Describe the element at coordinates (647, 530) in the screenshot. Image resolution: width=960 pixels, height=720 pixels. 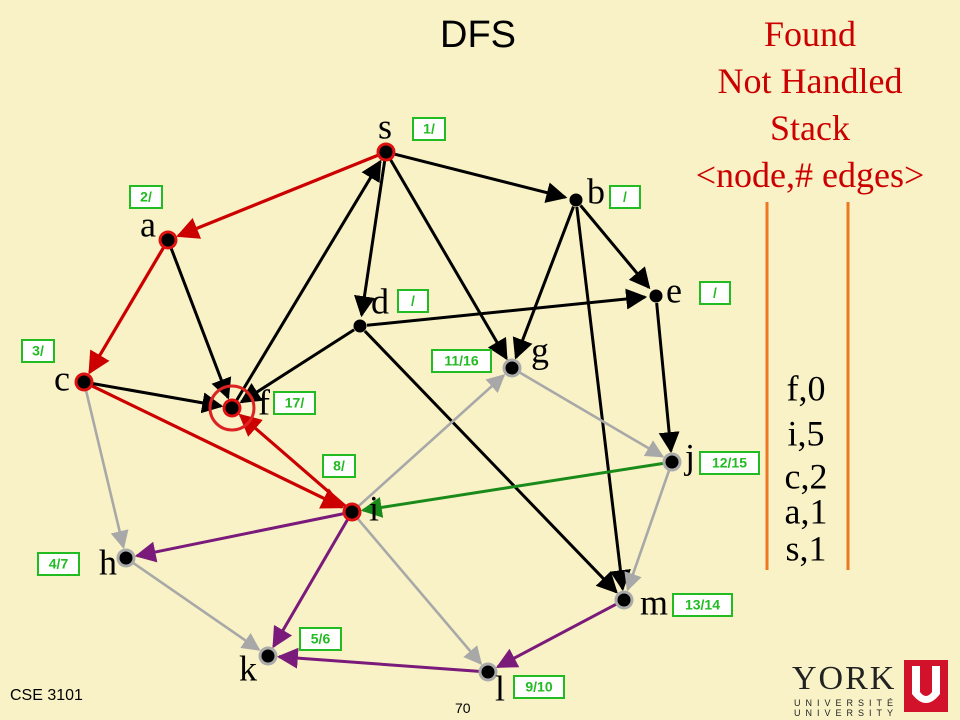
I see `edge-j-m` at that location.